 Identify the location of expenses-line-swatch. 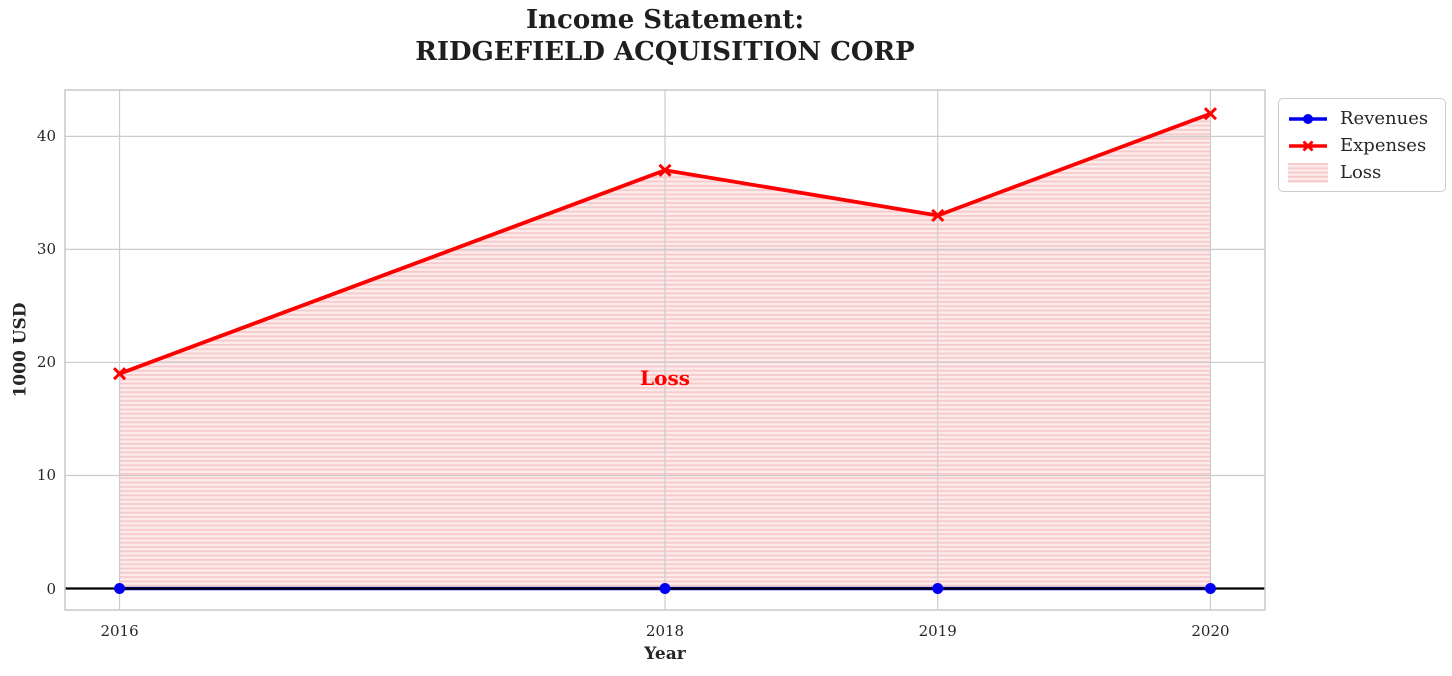
(1308, 146).